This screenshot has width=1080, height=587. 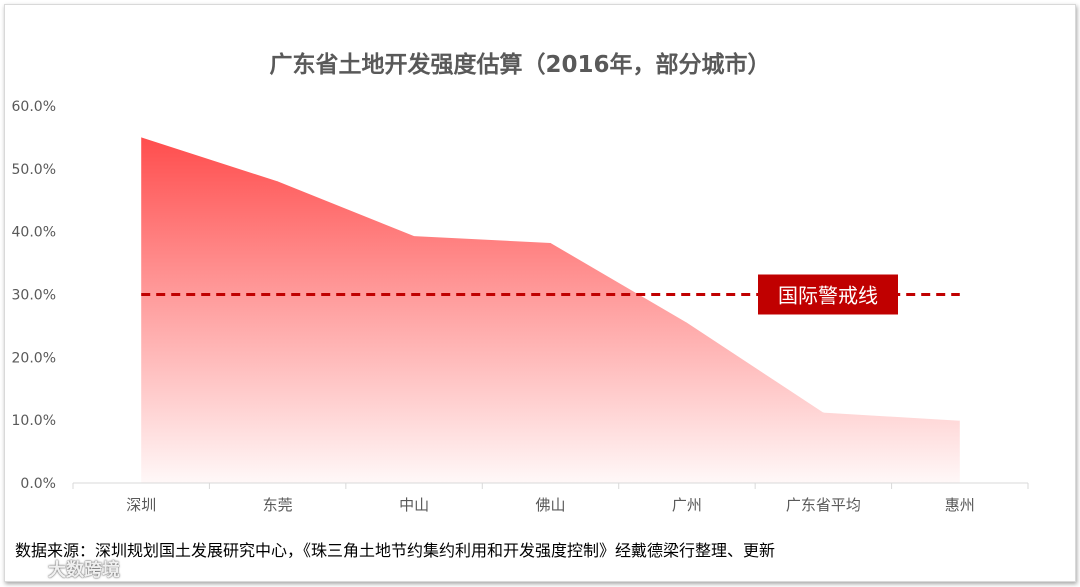 I want to click on x-tick-label: 东莞, so click(x=278, y=505).